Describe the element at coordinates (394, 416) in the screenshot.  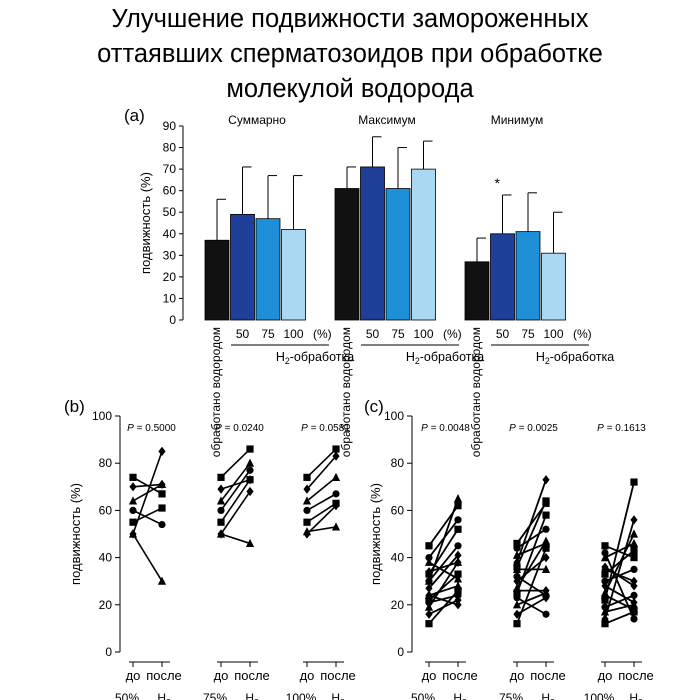
I see `y-tick-label: 100` at that location.